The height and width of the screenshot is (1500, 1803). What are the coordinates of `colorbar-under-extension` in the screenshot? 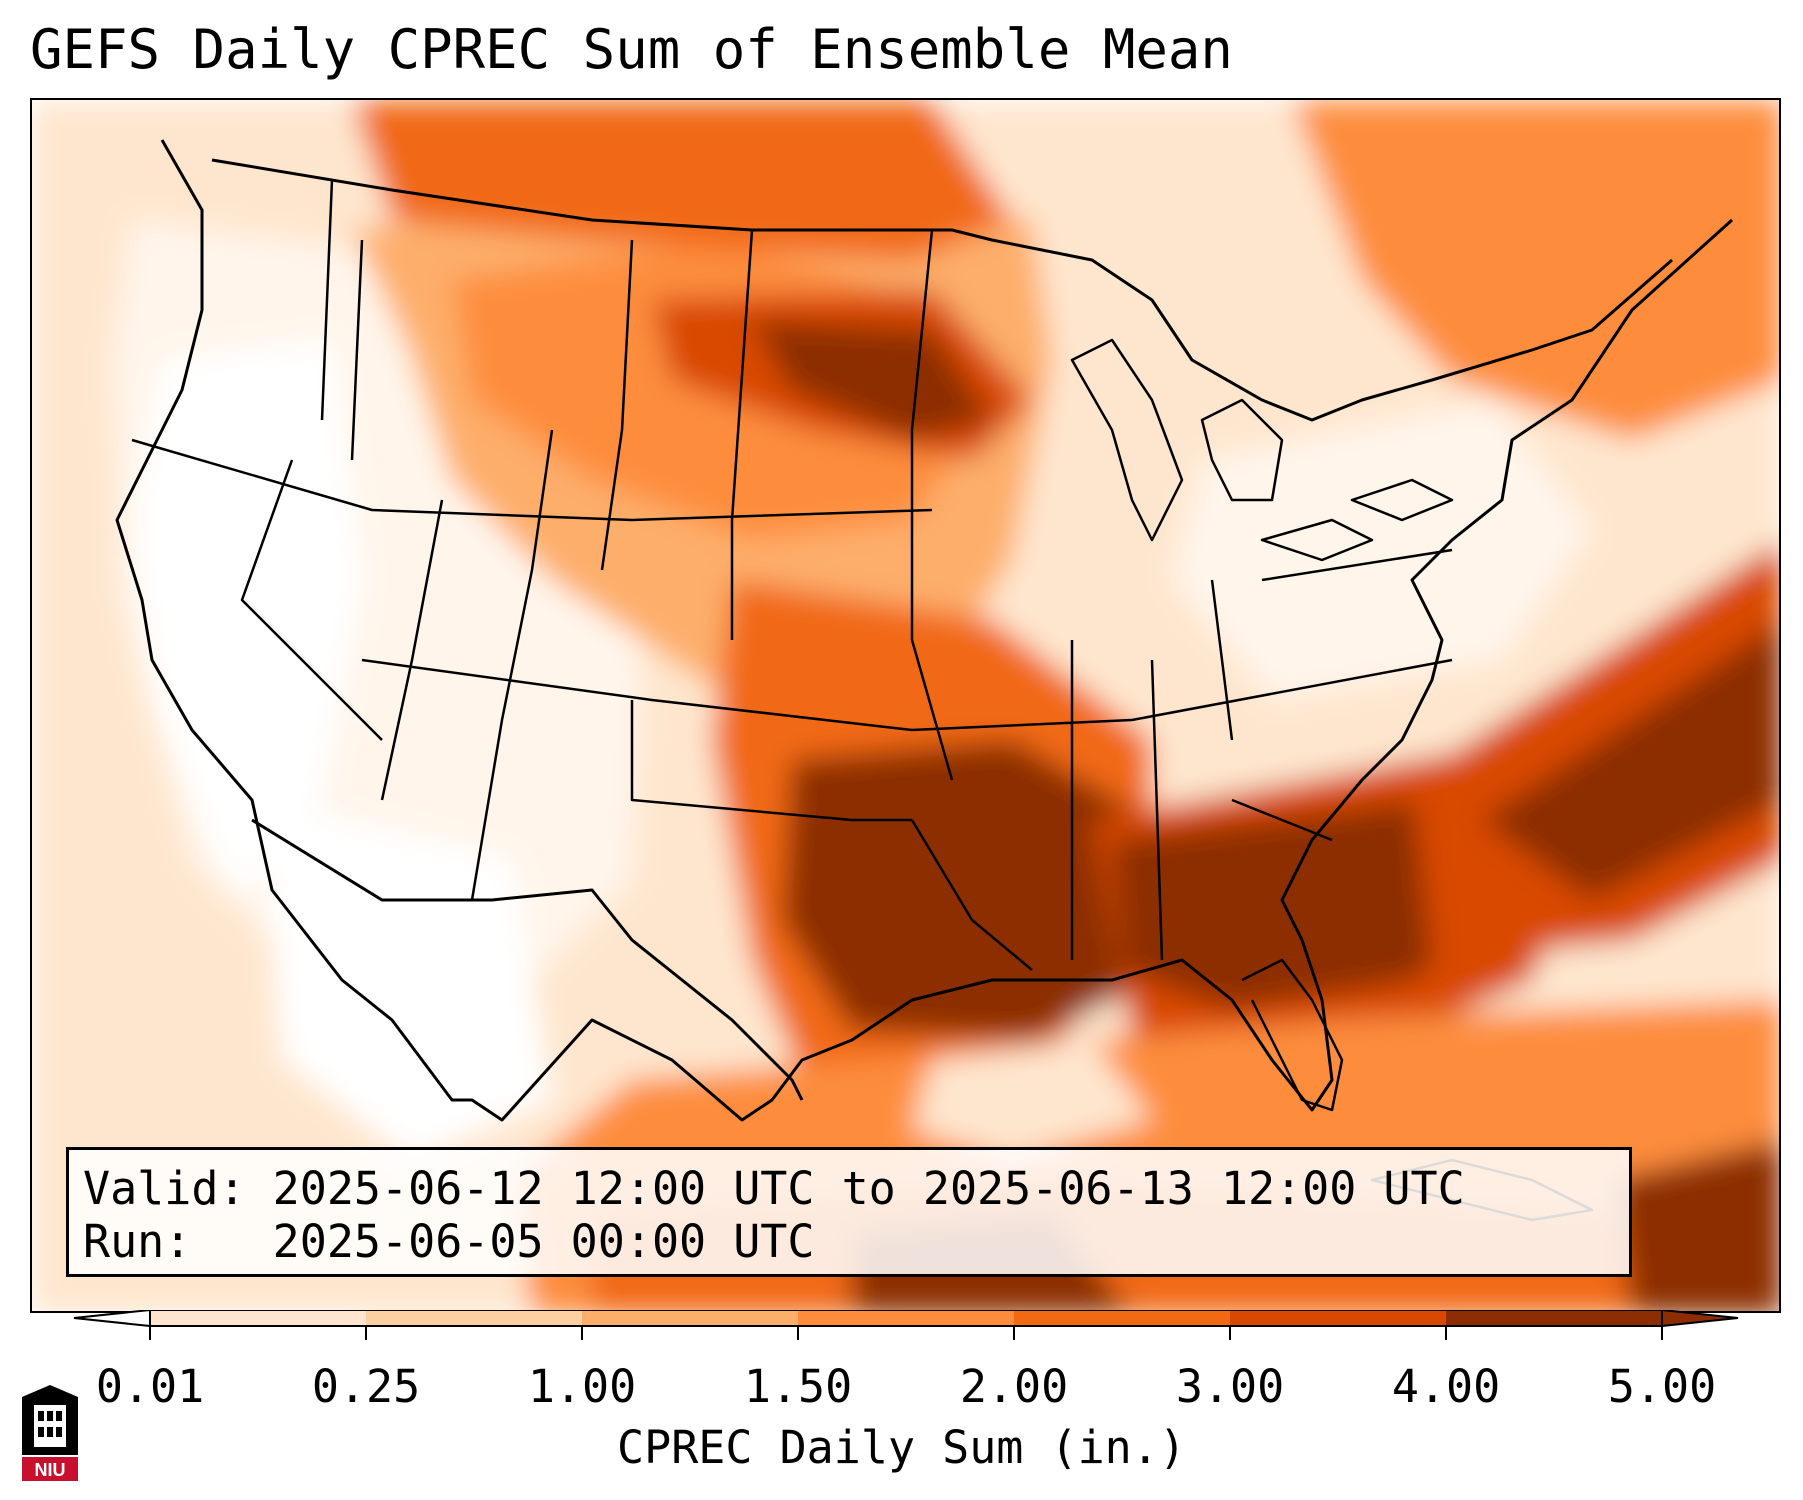 It's located at (112, 1318).